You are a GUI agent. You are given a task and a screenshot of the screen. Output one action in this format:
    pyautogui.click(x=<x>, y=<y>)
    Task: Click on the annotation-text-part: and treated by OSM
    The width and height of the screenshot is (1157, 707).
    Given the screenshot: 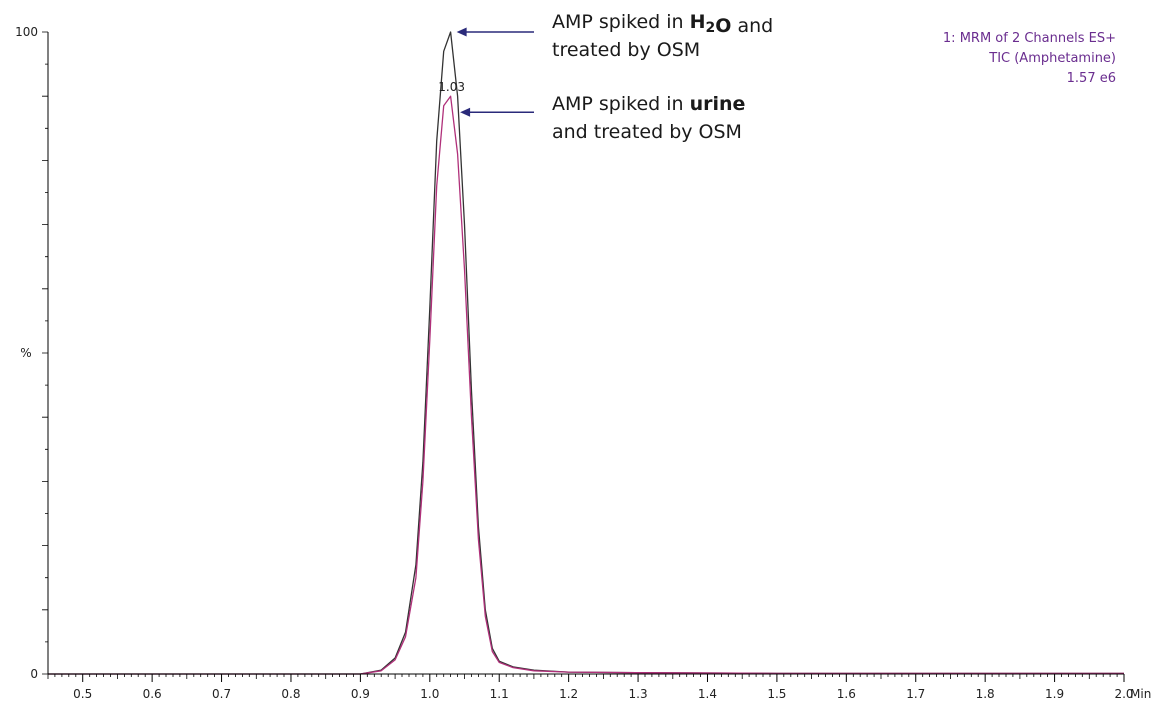 What is the action you would take?
    pyautogui.click(x=647, y=132)
    